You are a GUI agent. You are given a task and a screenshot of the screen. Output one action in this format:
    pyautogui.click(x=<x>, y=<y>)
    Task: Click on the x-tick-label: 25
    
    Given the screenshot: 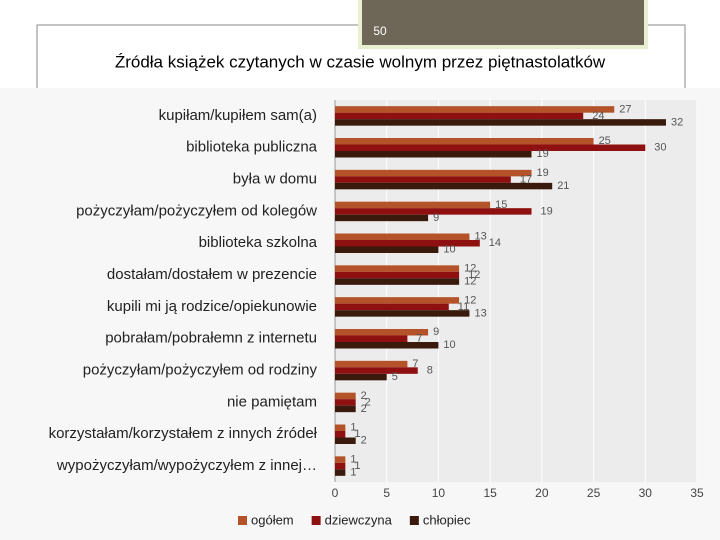 What is the action you would take?
    pyautogui.click(x=594, y=493)
    